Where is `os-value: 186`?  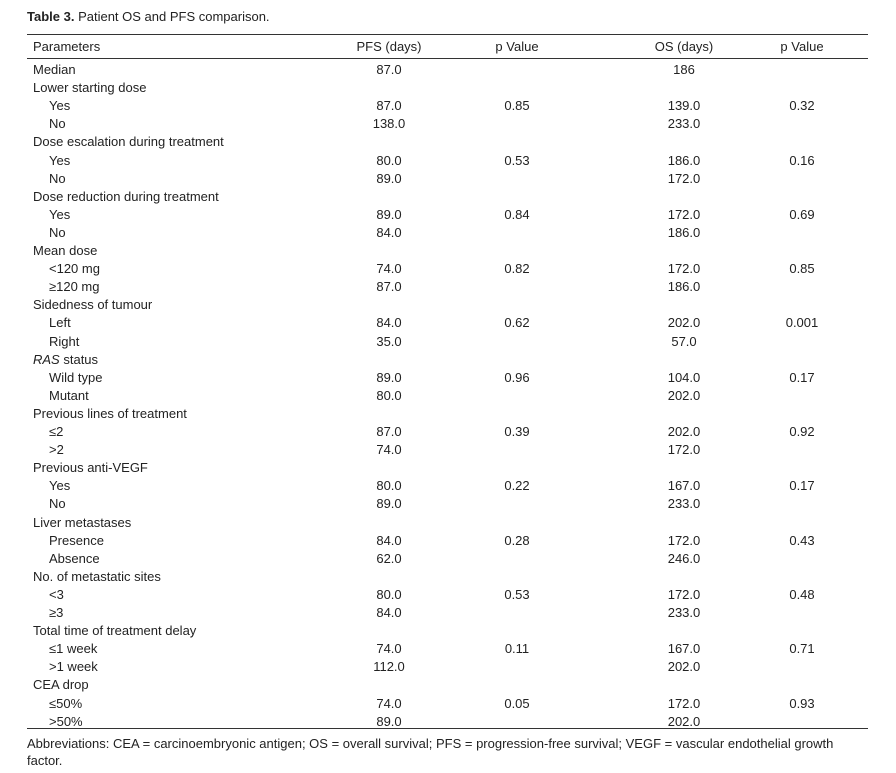
os-value: 186 is located at coordinates (684, 69).